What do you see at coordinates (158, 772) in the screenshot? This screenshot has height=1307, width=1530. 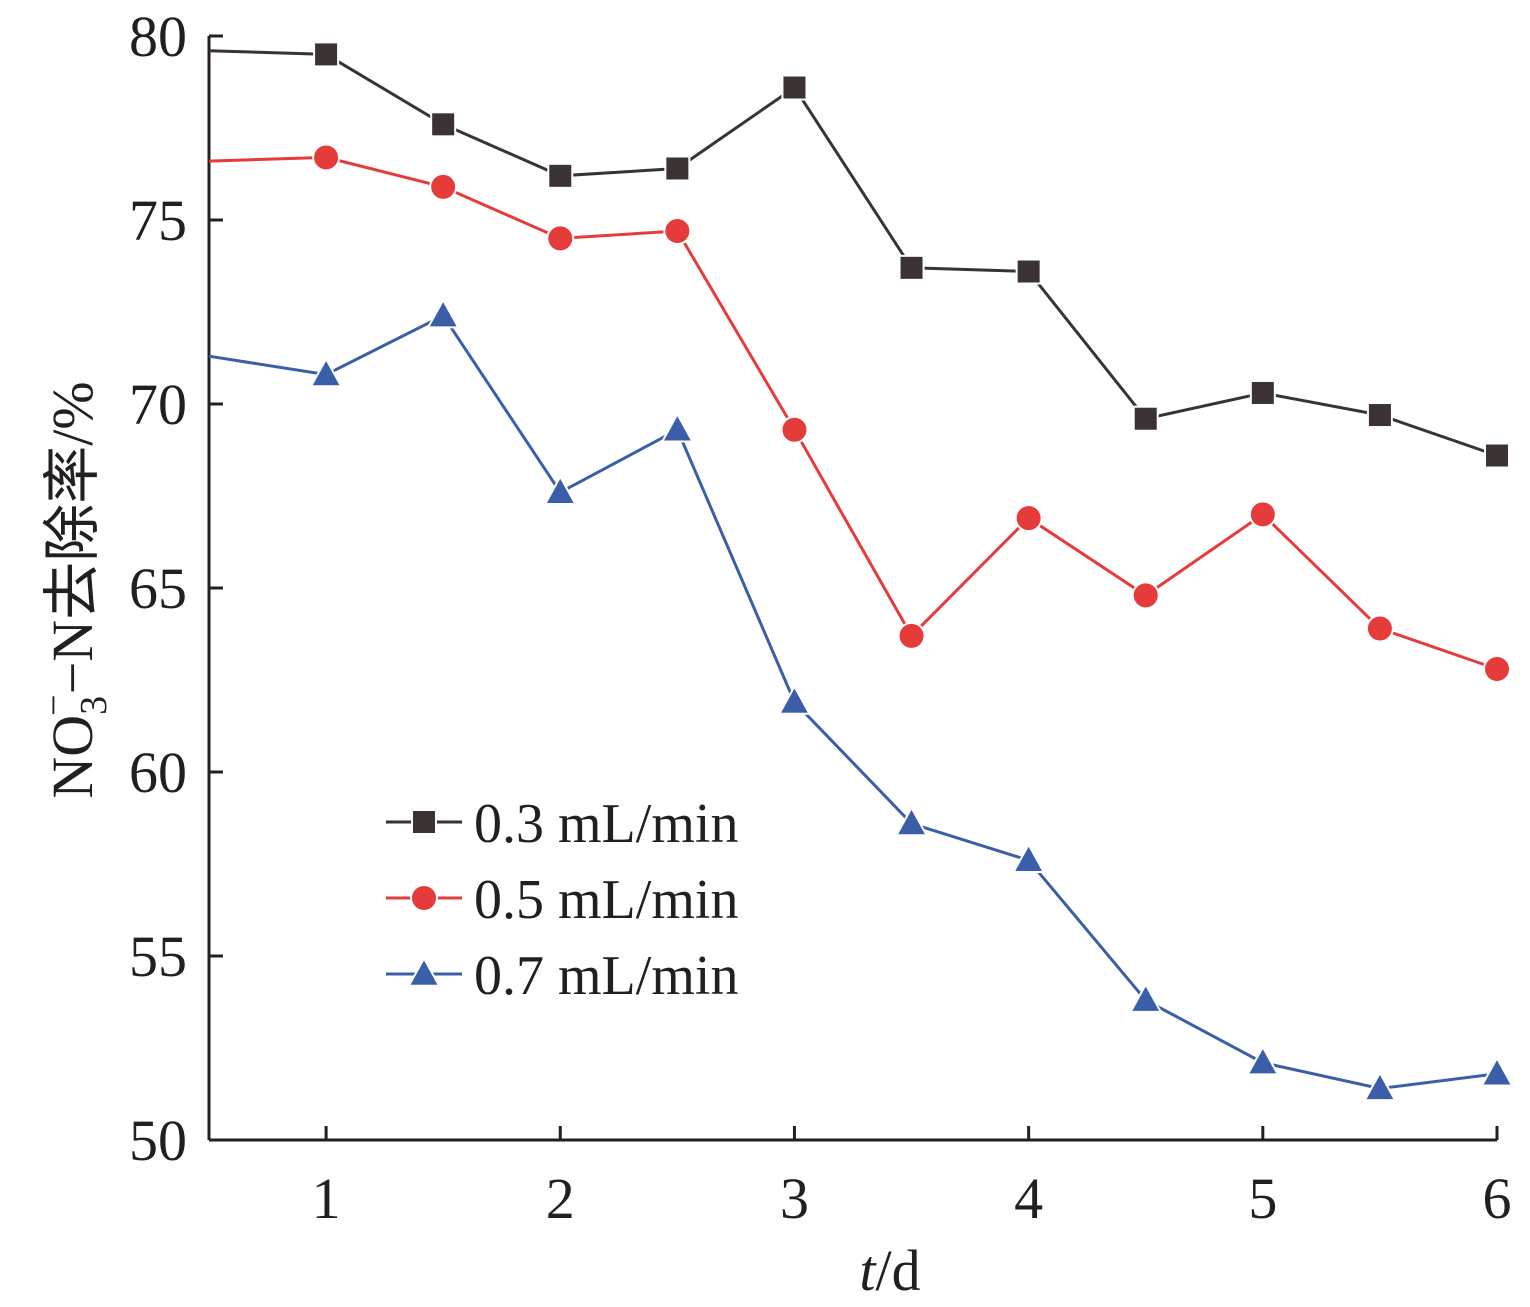 I see `y-tick-label: 60` at bounding box center [158, 772].